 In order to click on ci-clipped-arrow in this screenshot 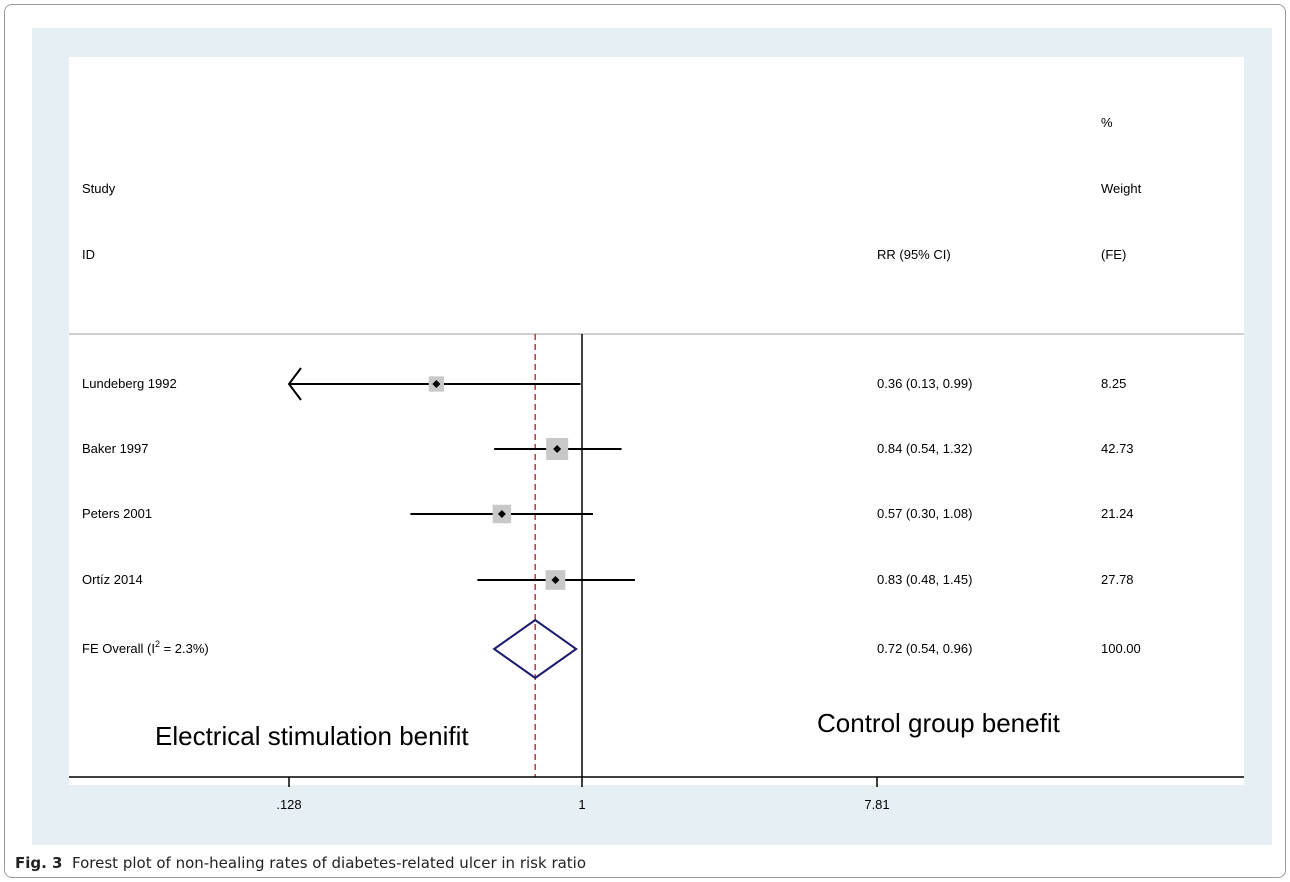, I will do `click(294, 384)`.